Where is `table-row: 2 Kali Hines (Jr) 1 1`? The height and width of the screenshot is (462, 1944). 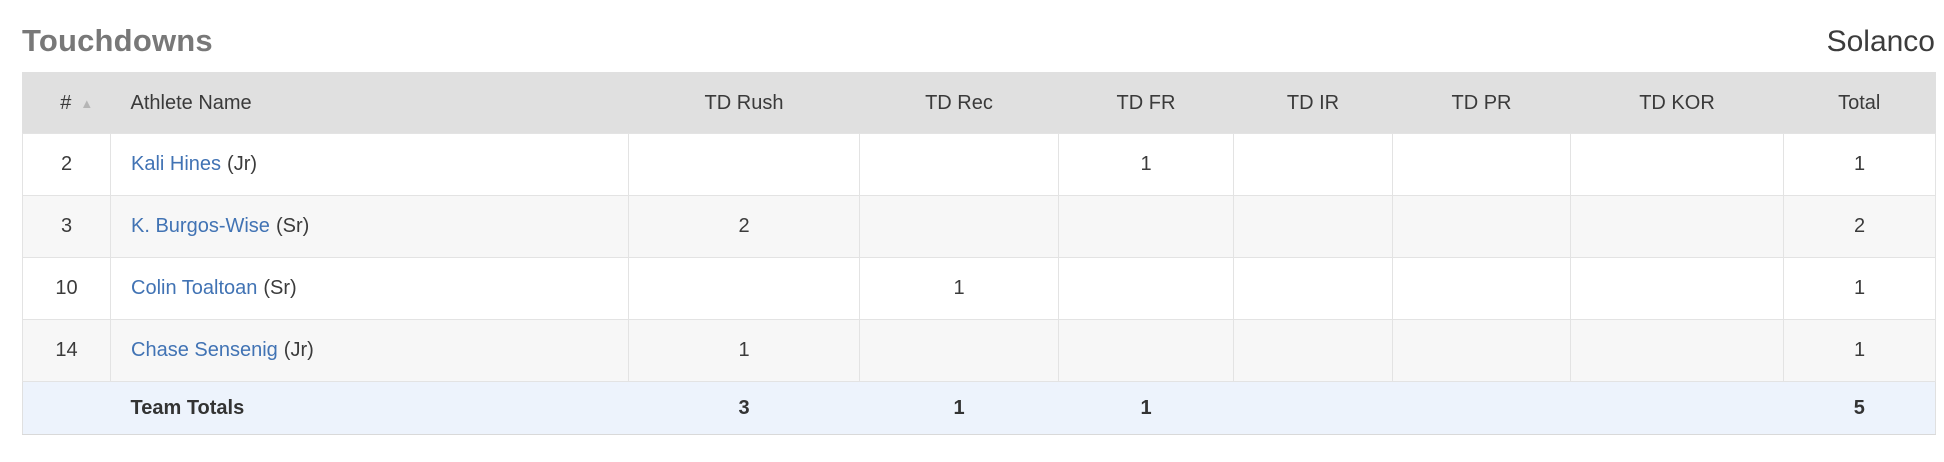
table-row: 2 Kali Hines (Jr) 1 1 is located at coordinates (979, 164).